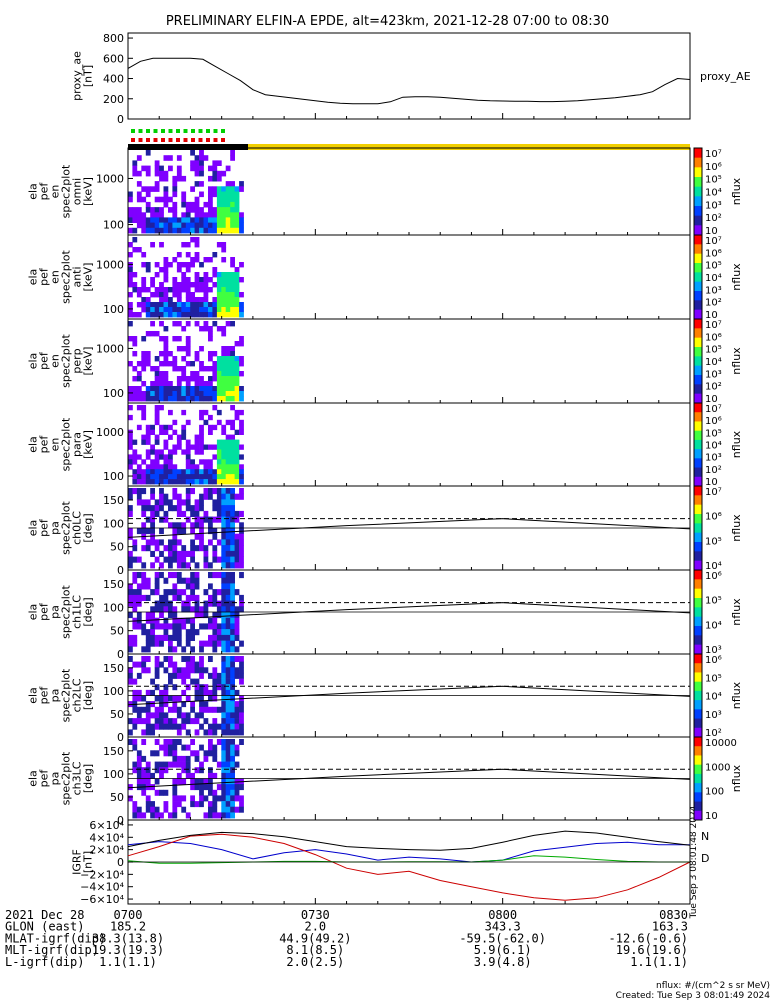 This screenshot has height=1000, width=775. I want to click on flag-green-mark, so click(208, 131).